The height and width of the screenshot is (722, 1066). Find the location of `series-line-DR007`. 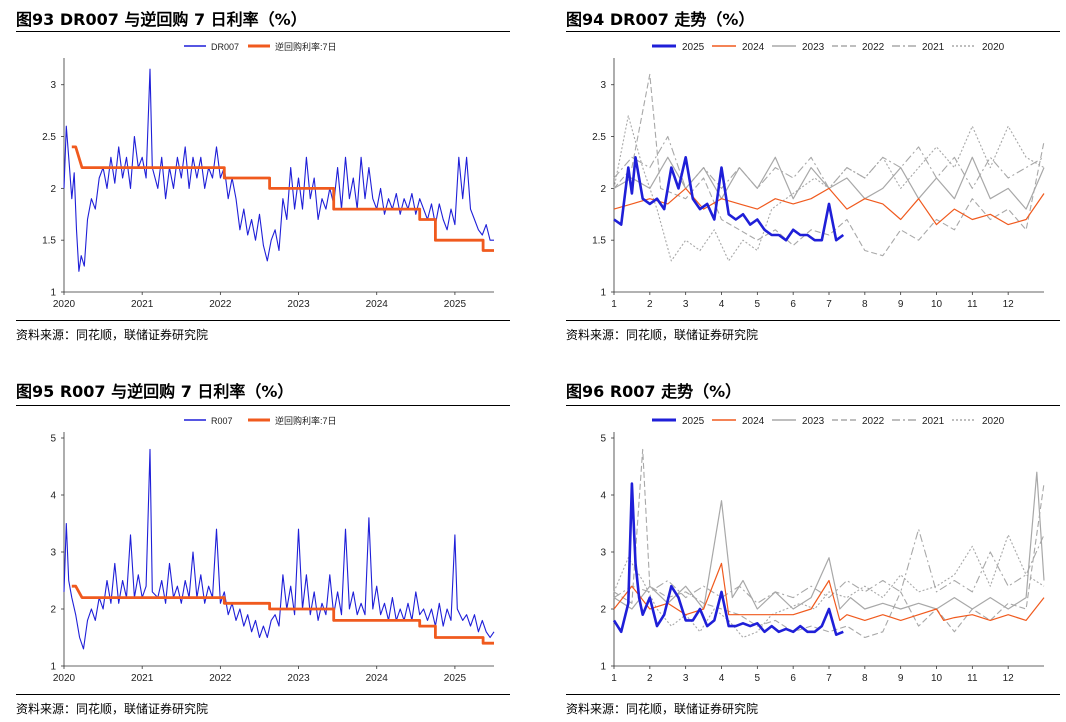

series-line-DR007 is located at coordinates (278, 170).